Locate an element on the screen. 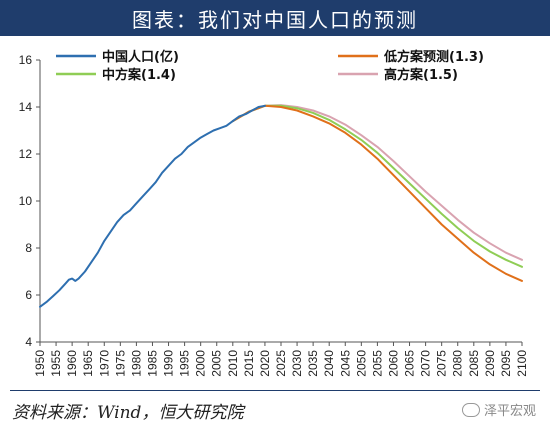 The height and width of the screenshot is (431, 550). x-tick-label: 1955 is located at coordinates (56, 363).